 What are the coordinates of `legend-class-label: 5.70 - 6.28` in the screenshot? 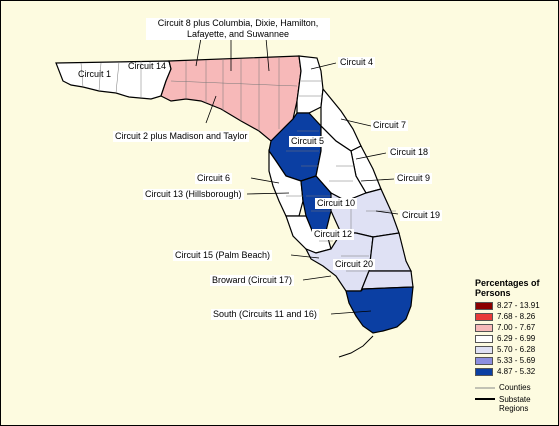 It's located at (516, 349).